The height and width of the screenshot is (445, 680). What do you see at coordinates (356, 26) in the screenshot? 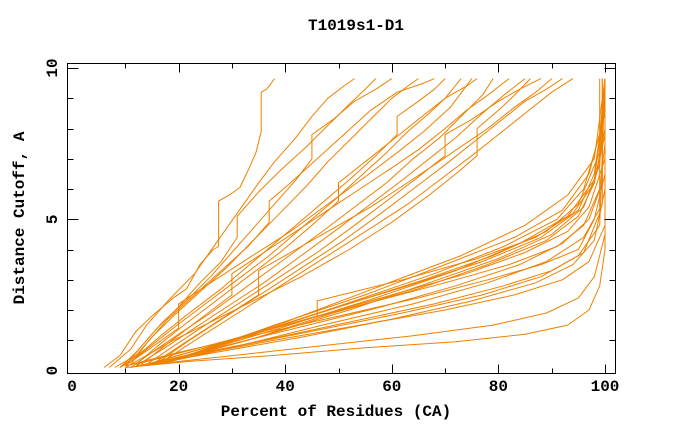
I see `chart-title: T1019s1-D1` at bounding box center [356, 26].